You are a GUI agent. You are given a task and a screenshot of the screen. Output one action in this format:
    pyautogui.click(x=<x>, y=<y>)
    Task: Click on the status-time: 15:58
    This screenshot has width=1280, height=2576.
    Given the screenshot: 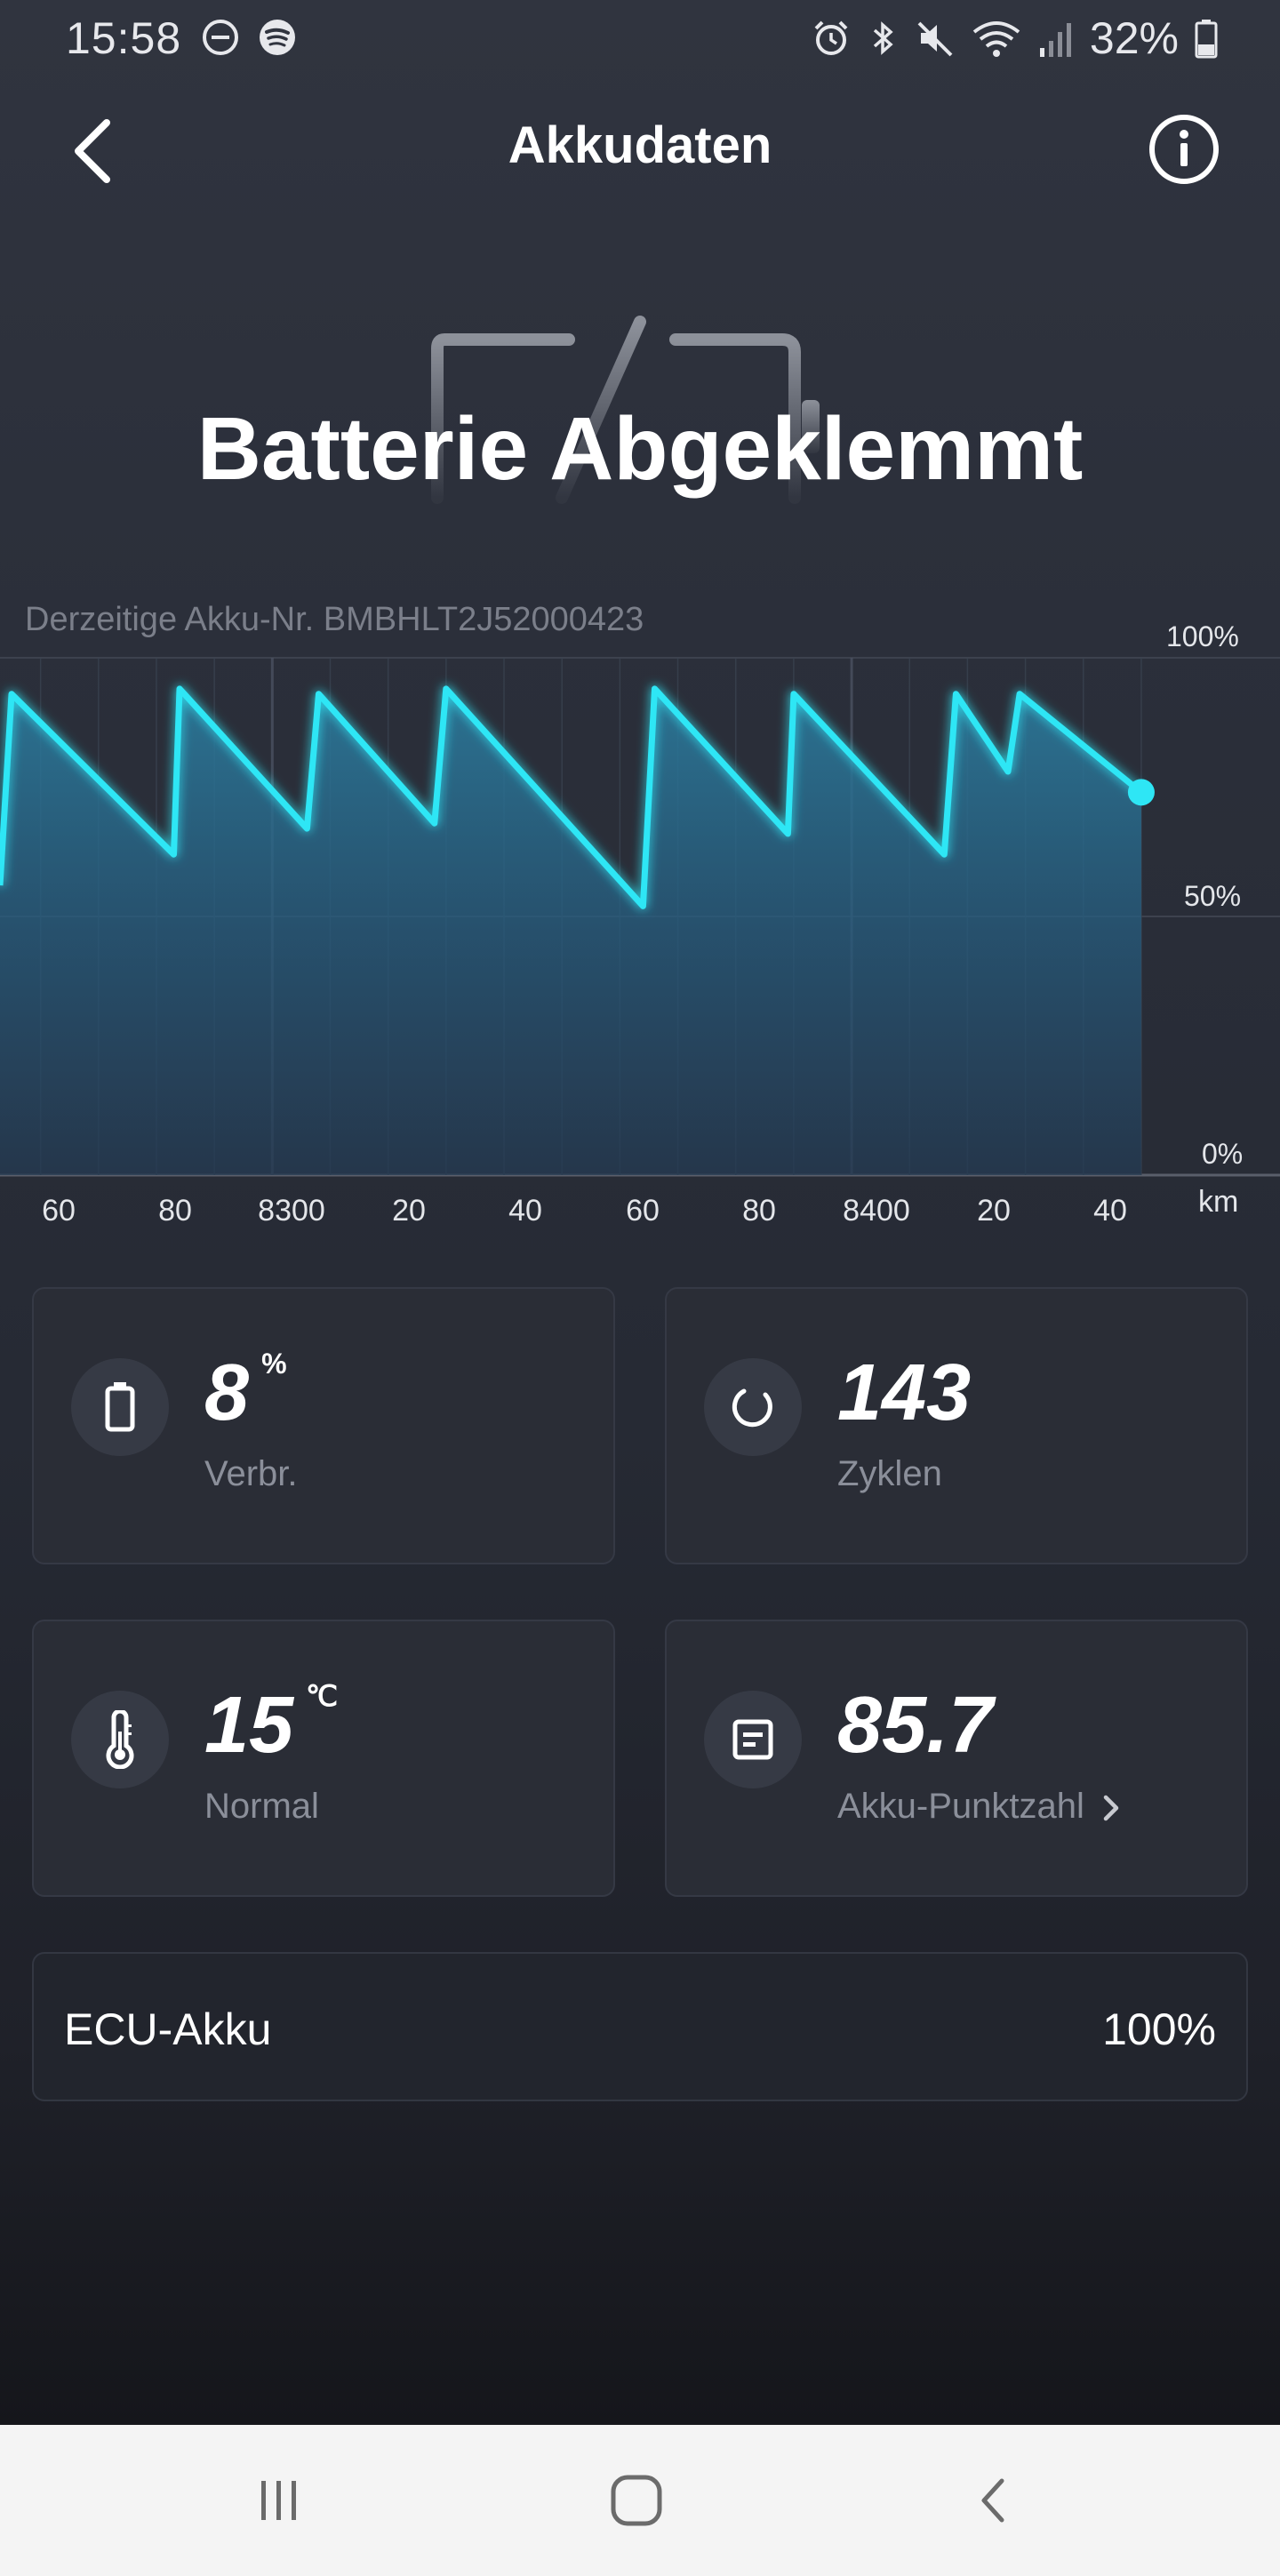 What is the action you would take?
    pyautogui.click(x=124, y=38)
    